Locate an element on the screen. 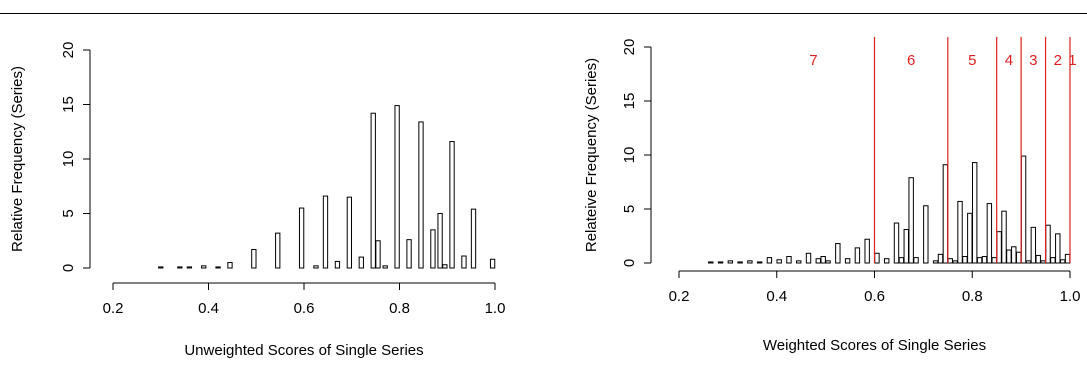 This screenshot has width=1087, height=367. x-axis-label: Unweighted Scores of Single Series is located at coordinates (303, 350).